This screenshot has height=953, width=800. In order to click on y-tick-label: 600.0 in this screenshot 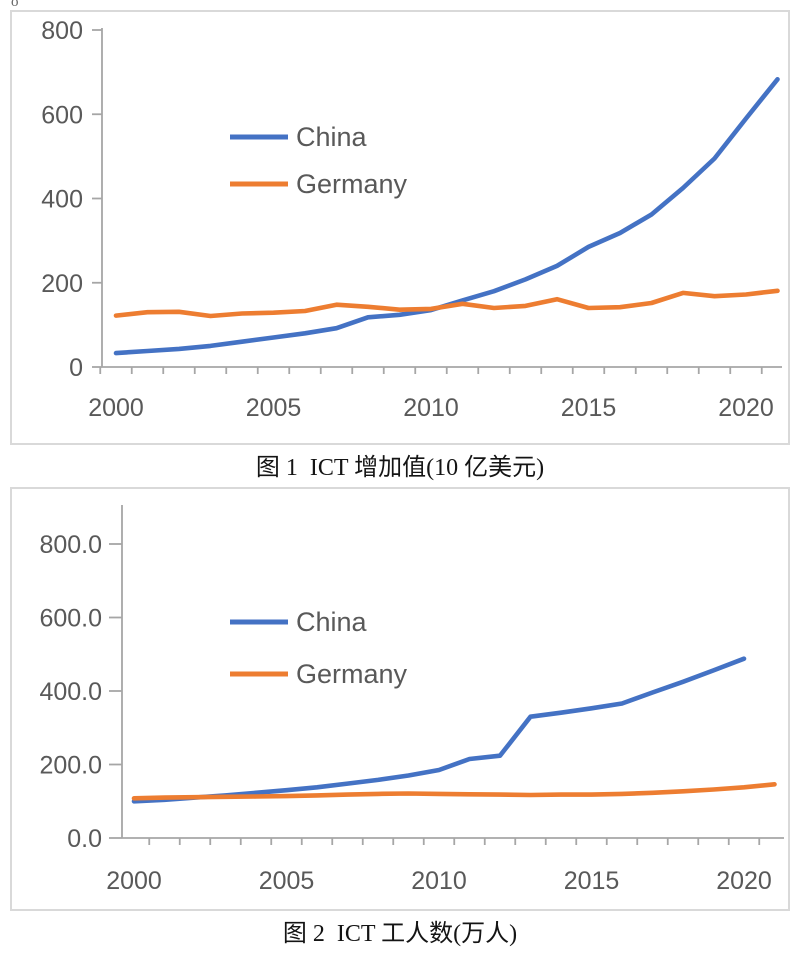, I will do `click(70, 619)`.